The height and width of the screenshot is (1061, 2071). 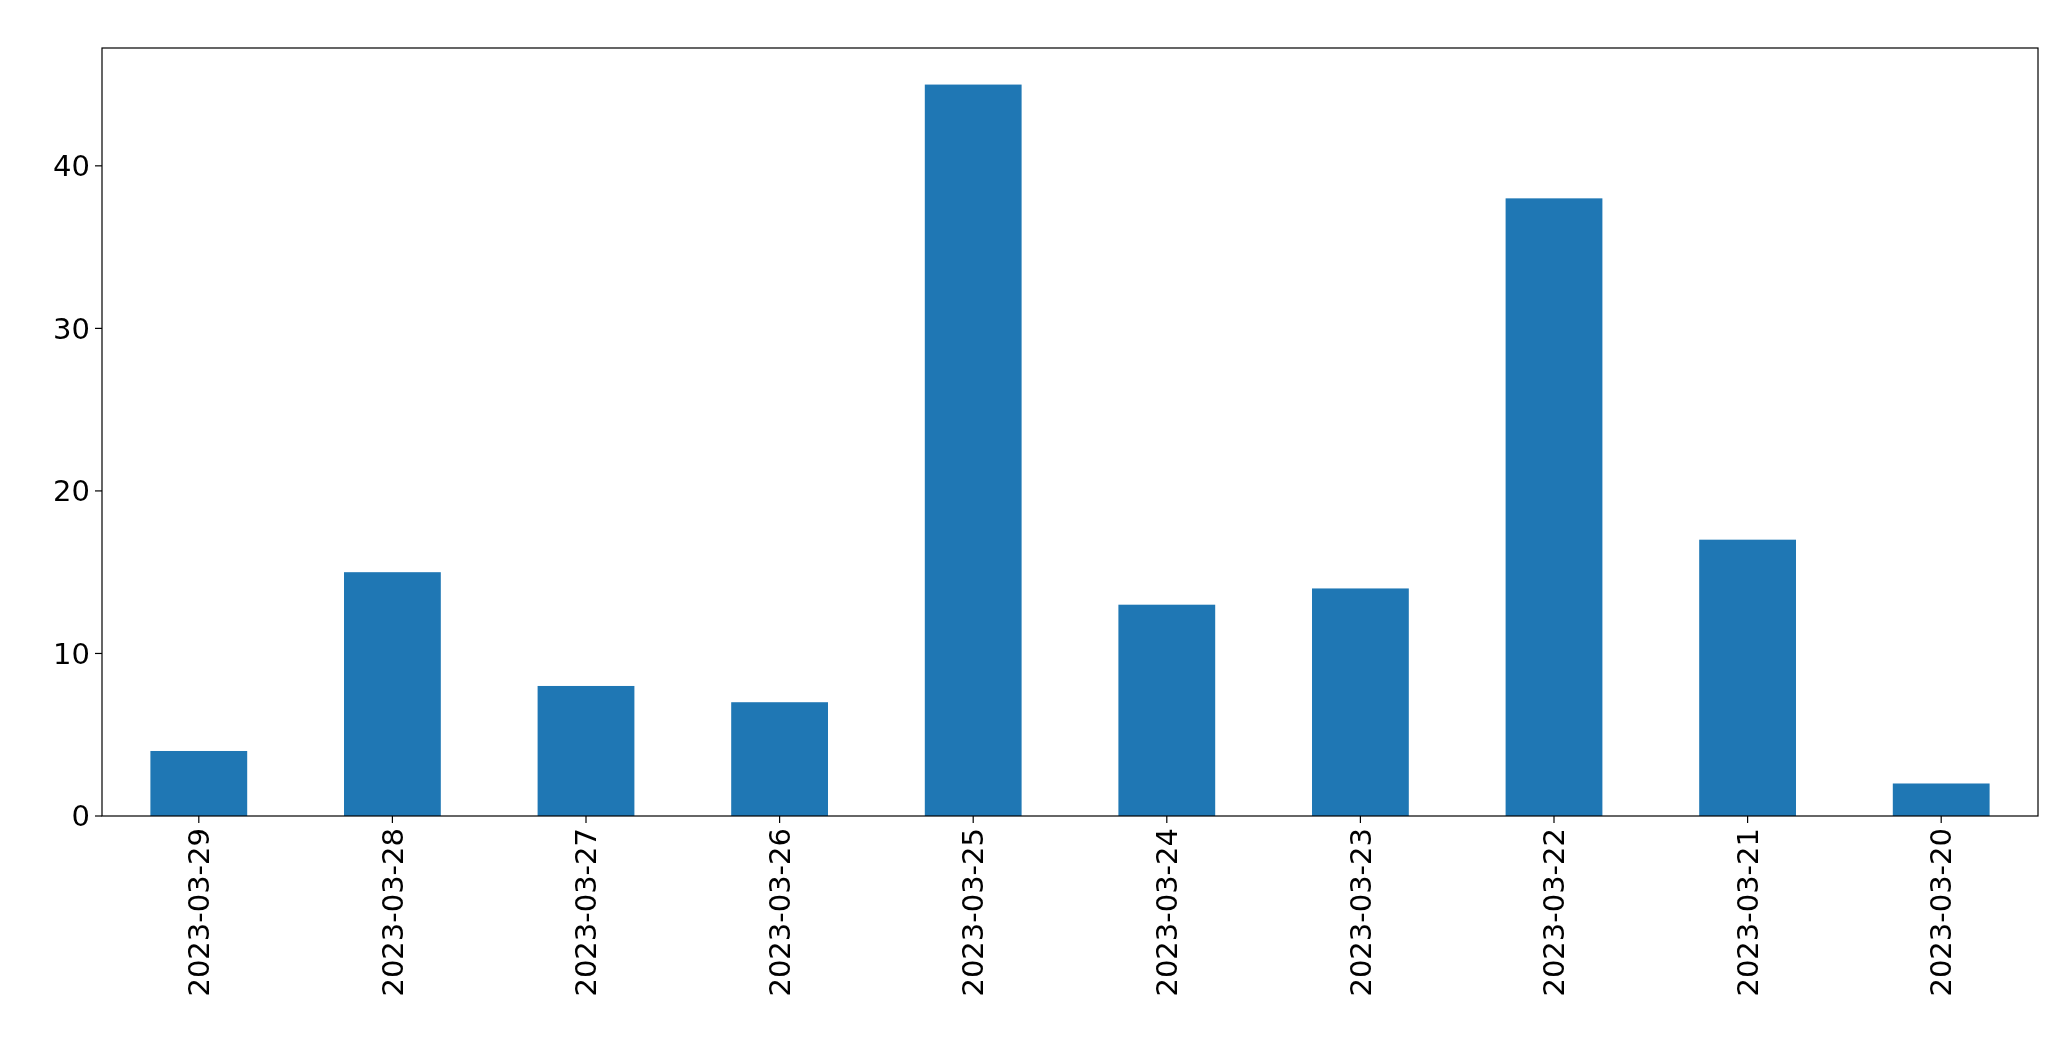 I want to click on x-tick-label: 2023-03-21, so click(x=1747, y=912).